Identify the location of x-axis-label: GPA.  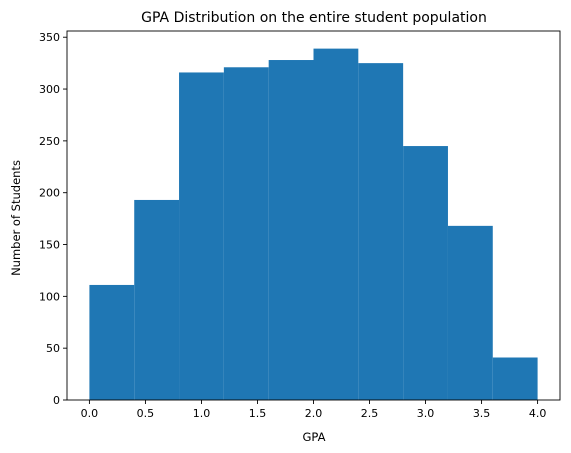
(314, 437).